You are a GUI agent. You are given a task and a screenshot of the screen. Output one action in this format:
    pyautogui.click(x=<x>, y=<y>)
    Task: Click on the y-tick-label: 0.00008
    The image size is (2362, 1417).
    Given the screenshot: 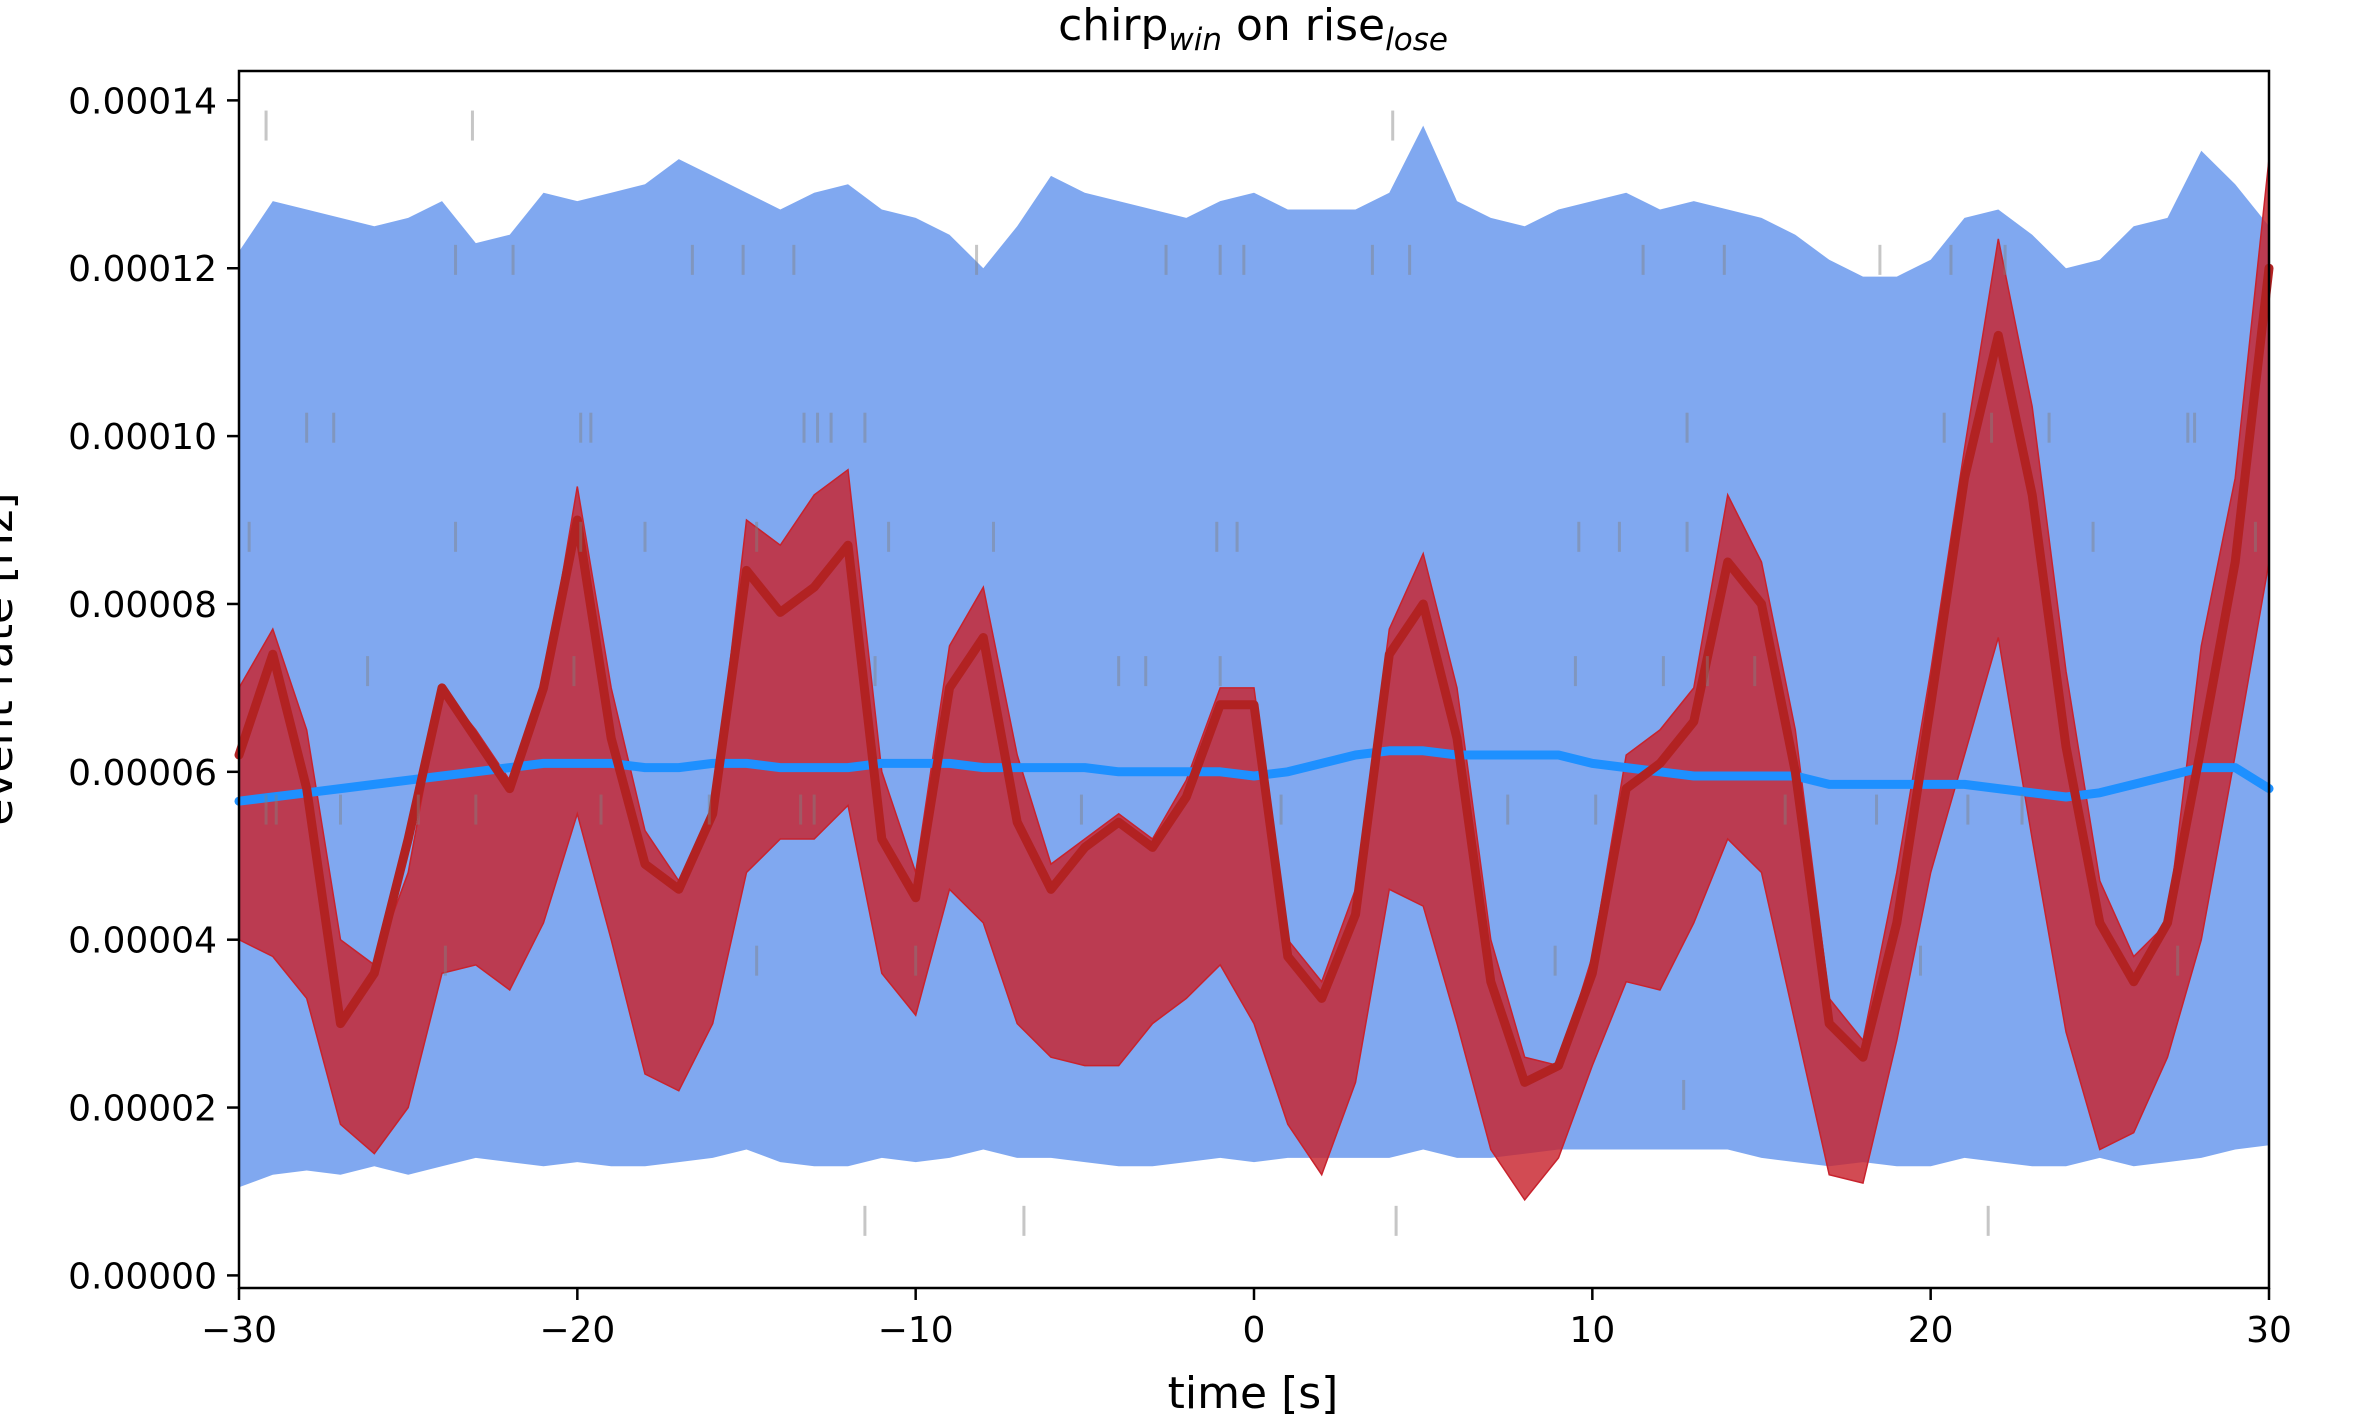 What is the action you would take?
    pyautogui.click(x=142, y=605)
    